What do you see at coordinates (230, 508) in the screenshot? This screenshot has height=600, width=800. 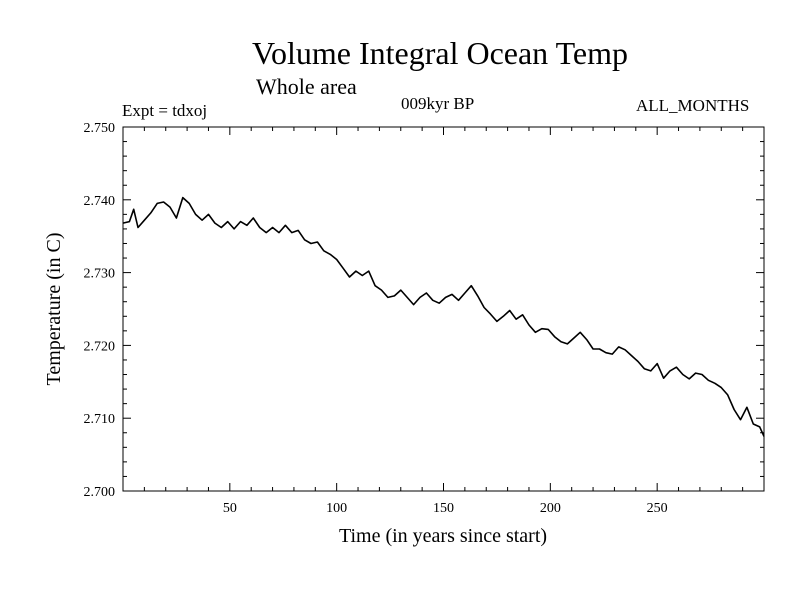 I see `x-tick-label: 50` at bounding box center [230, 508].